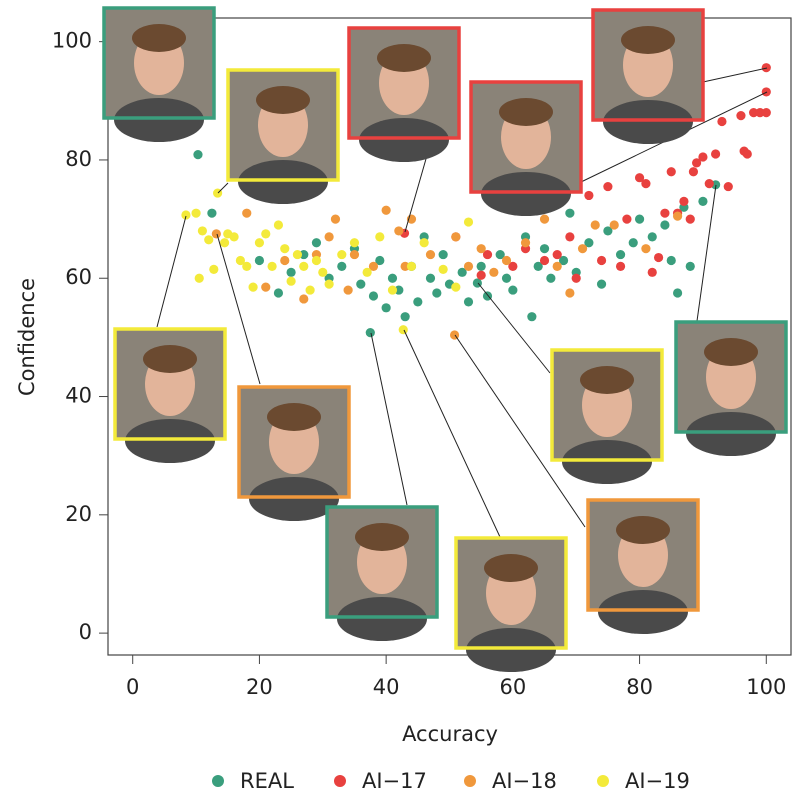 Image resolution: width=792 pixels, height=802 pixels. What do you see at coordinates (27, 337) in the screenshot?
I see `y-axis-title: Confidence` at bounding box center [27, 337].